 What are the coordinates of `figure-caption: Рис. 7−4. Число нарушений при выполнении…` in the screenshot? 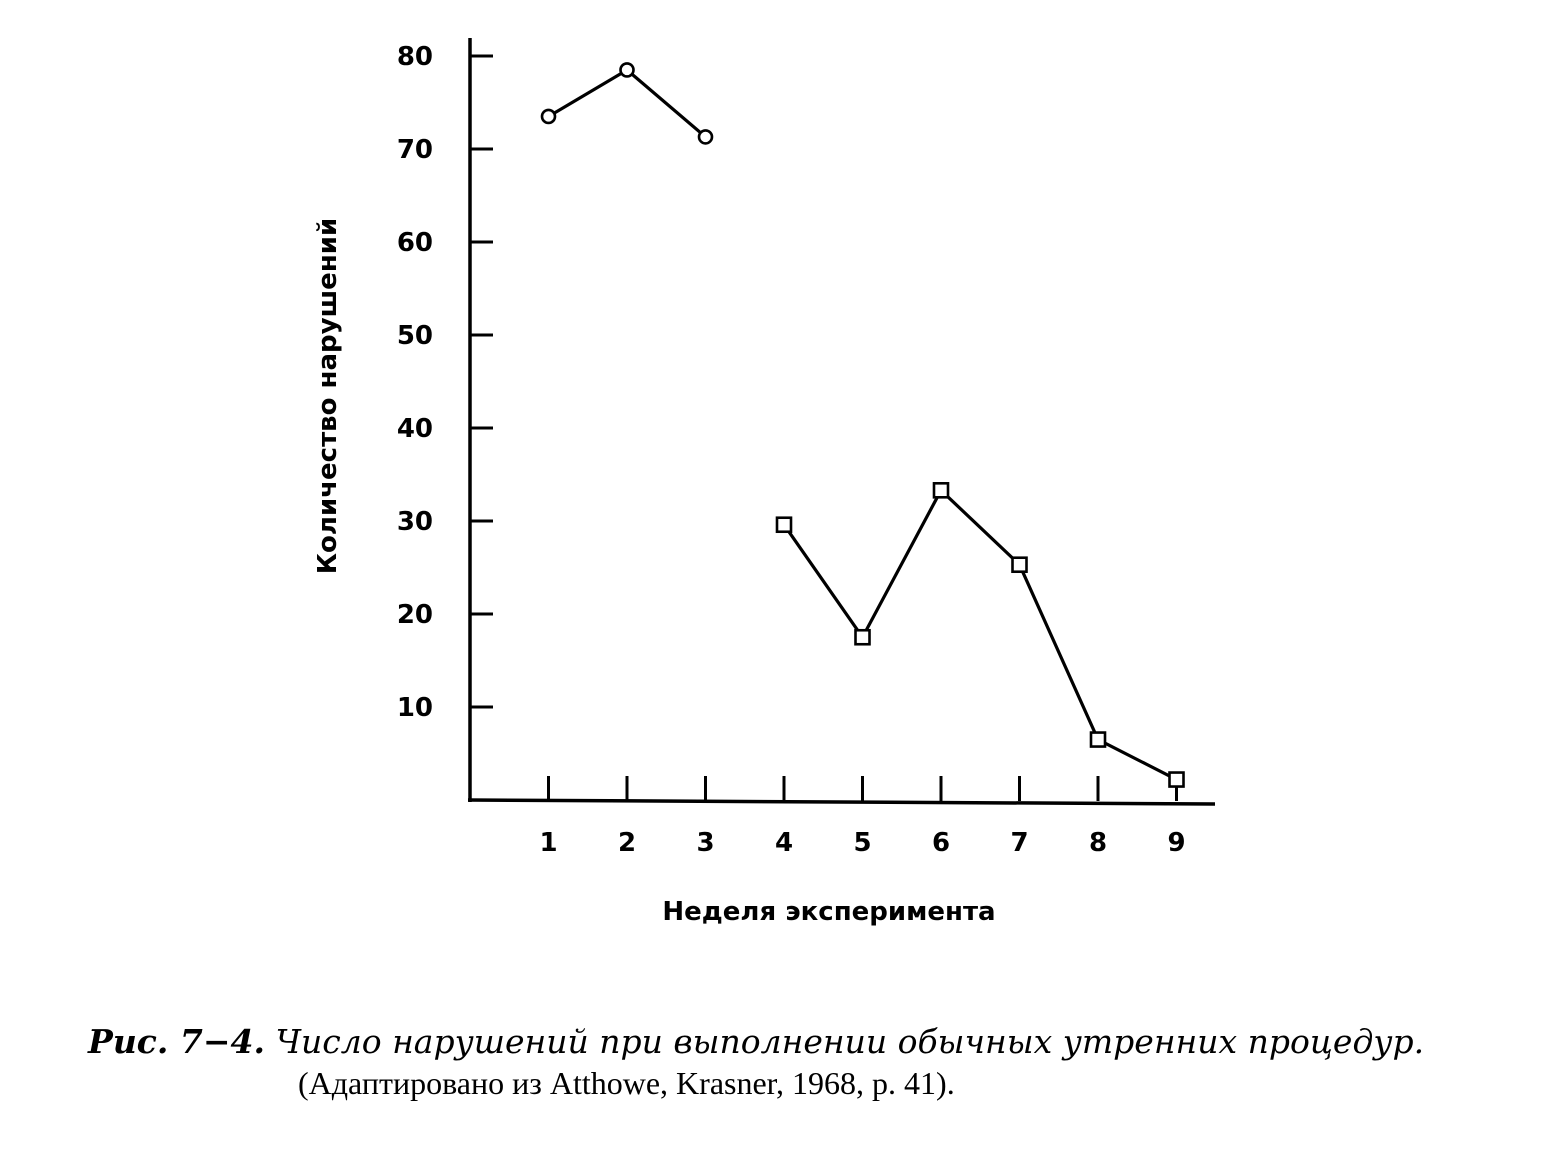 It's located at (798, 1062).